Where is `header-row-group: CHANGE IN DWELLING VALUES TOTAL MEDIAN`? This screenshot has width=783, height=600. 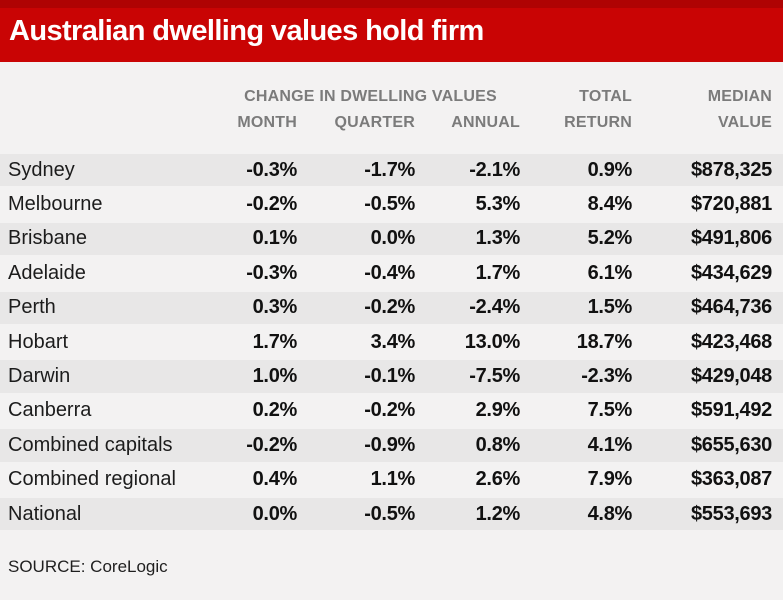 header-row-group: CHANGE IN DWELLING VALUES TOTAL MEDIAN is located at coordinates (391, 97).